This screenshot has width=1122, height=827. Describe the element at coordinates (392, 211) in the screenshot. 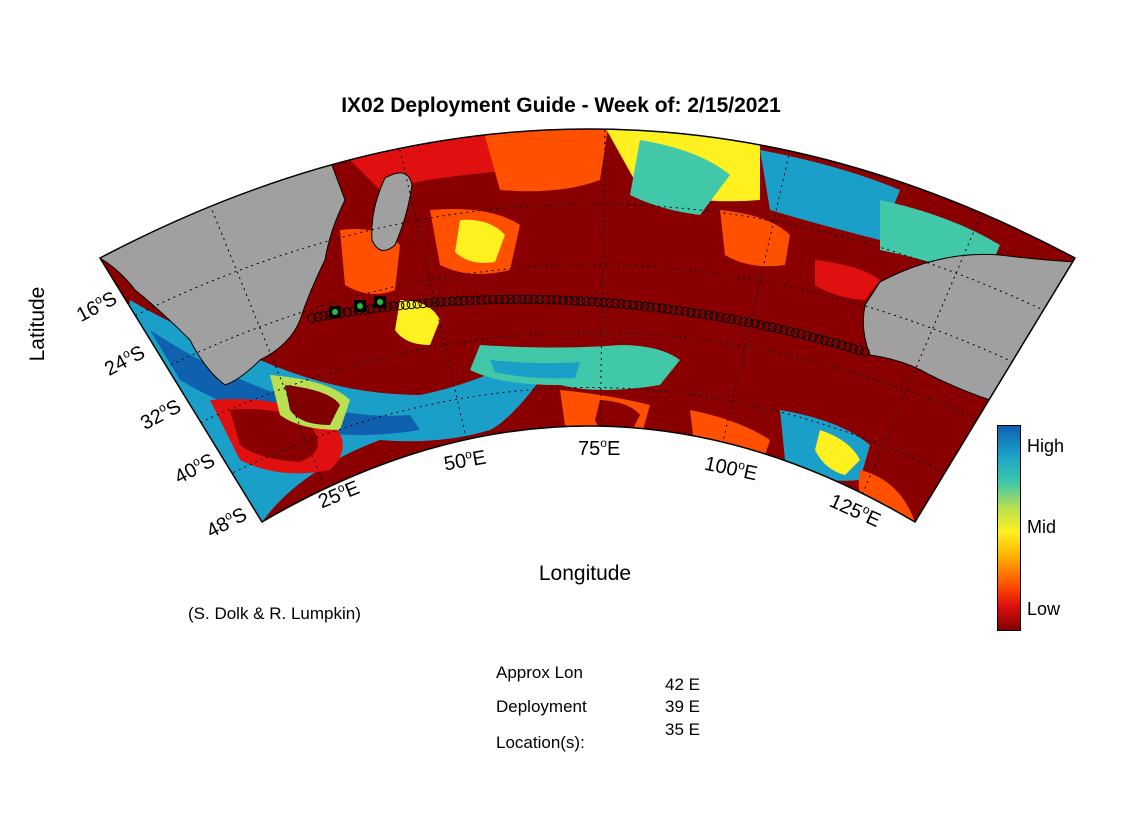

I see `madagascar-land` at that location.